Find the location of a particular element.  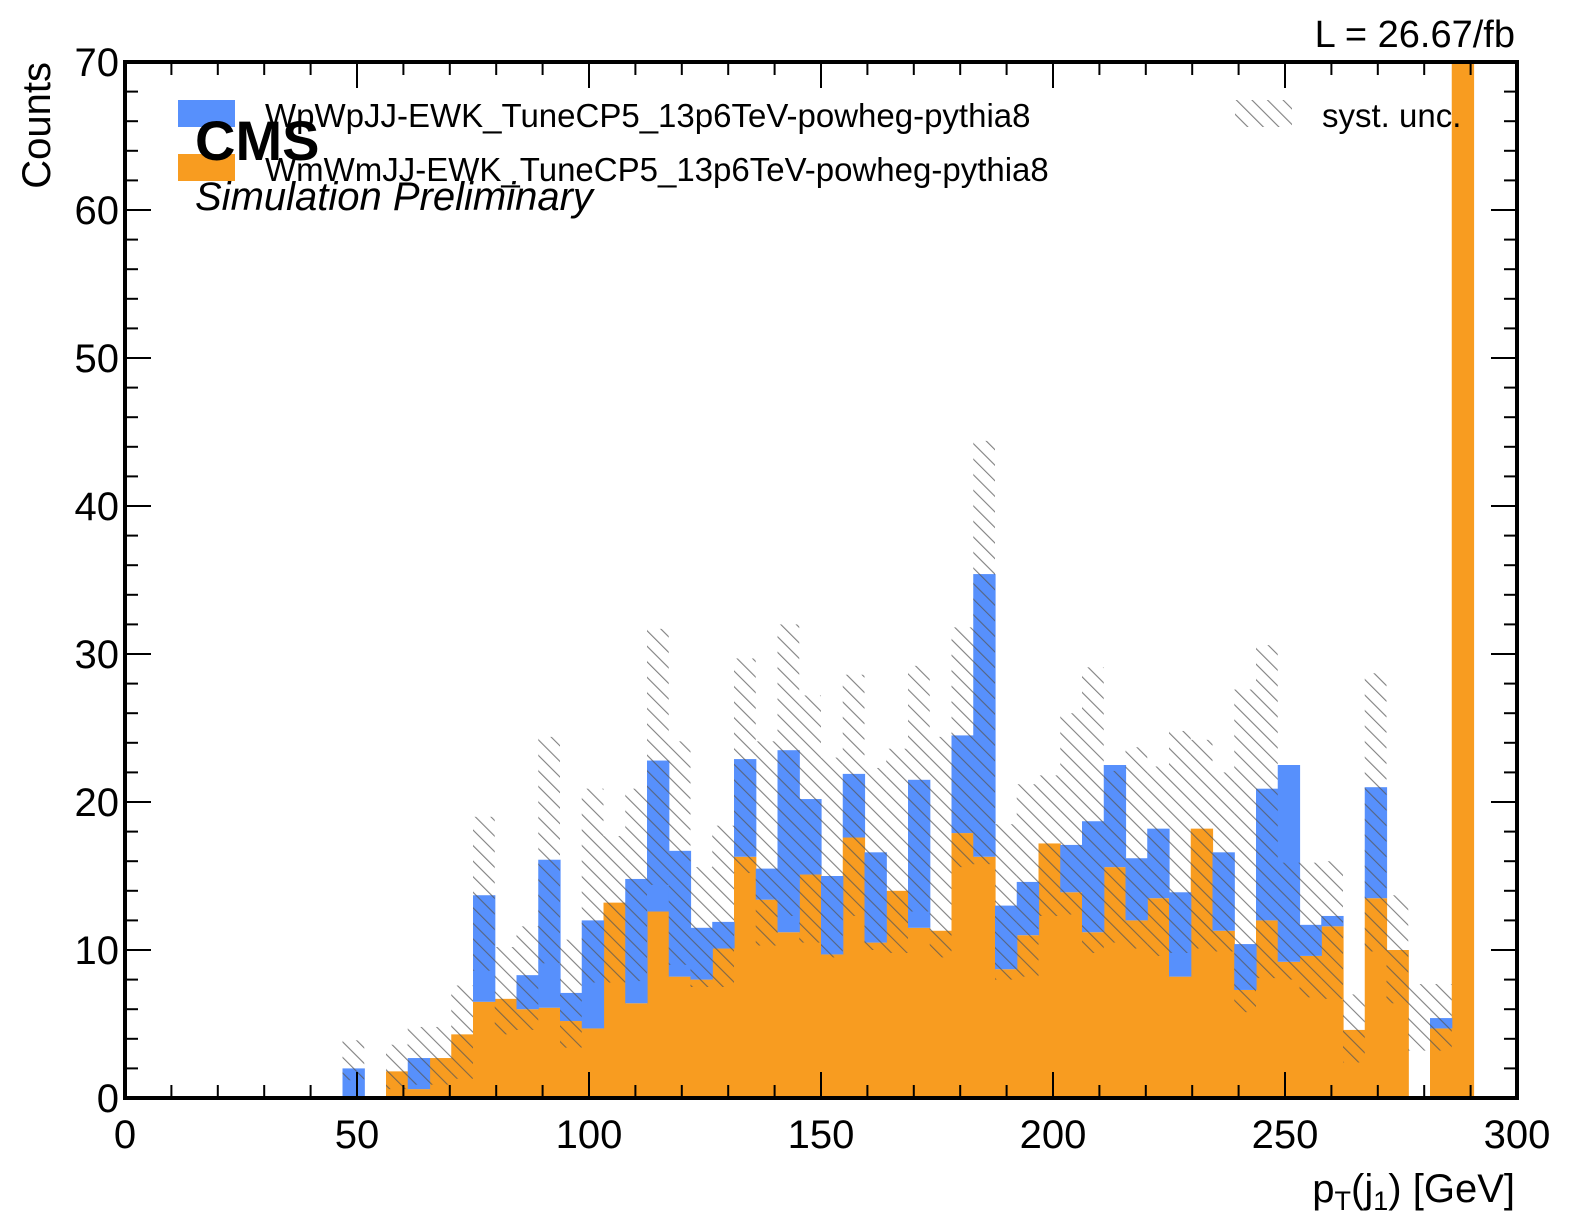

x-axis-title-main: p is located at coordinates (1323, 1189).